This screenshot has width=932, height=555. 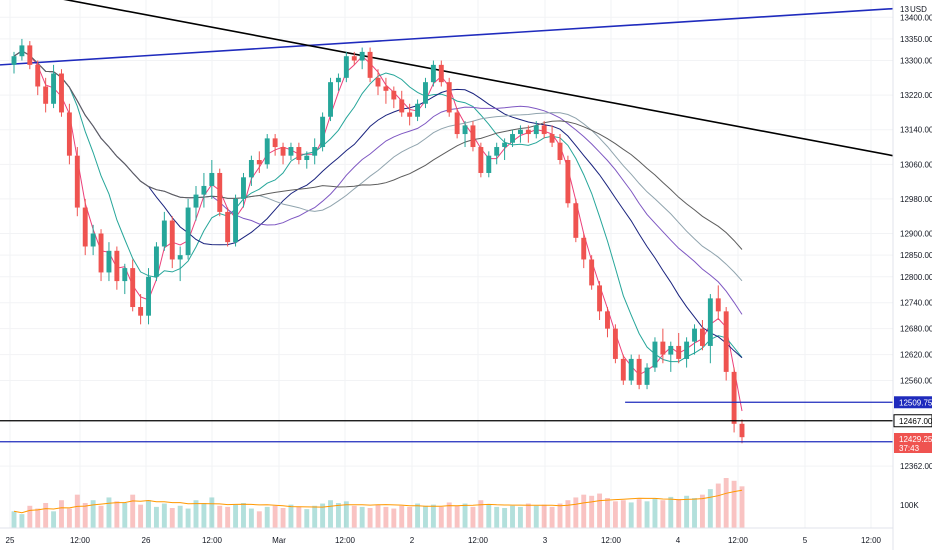 What do you see at coordinates (916, 255) in the screenshot?
I see `price-tick-label: 12850.00` at bounding box center [916, 255].